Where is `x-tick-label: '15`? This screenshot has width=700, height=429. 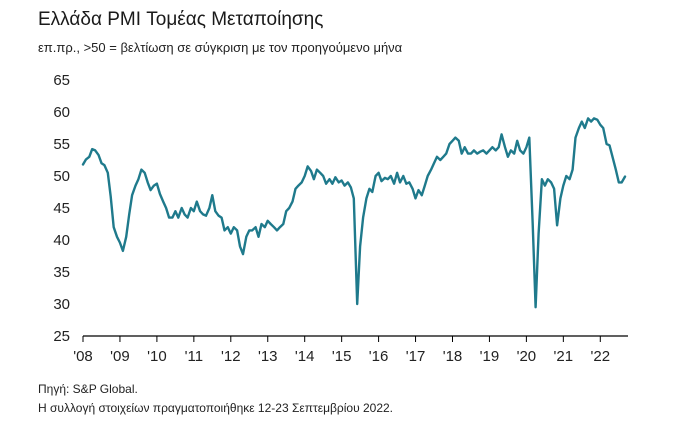 x-tick-label: '15 is located at coordinates (342, 356).